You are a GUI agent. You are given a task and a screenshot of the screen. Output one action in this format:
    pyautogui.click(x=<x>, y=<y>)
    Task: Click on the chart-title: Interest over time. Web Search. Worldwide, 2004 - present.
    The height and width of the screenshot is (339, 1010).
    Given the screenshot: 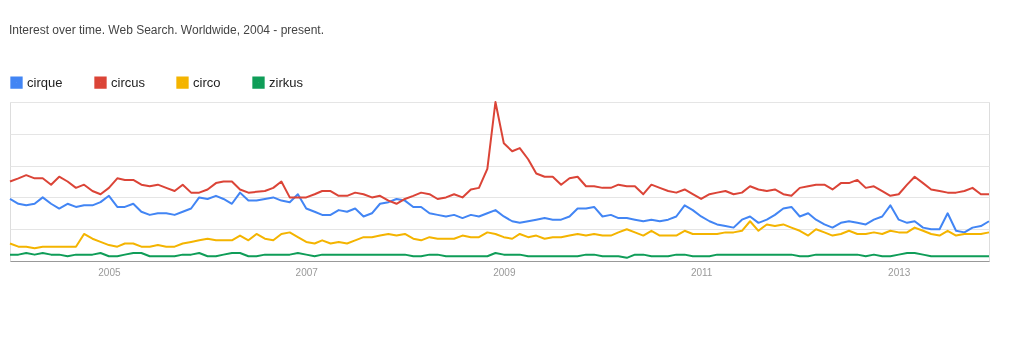 What is the action you would take?
    pyautogui.click(x=167, y=30)
    